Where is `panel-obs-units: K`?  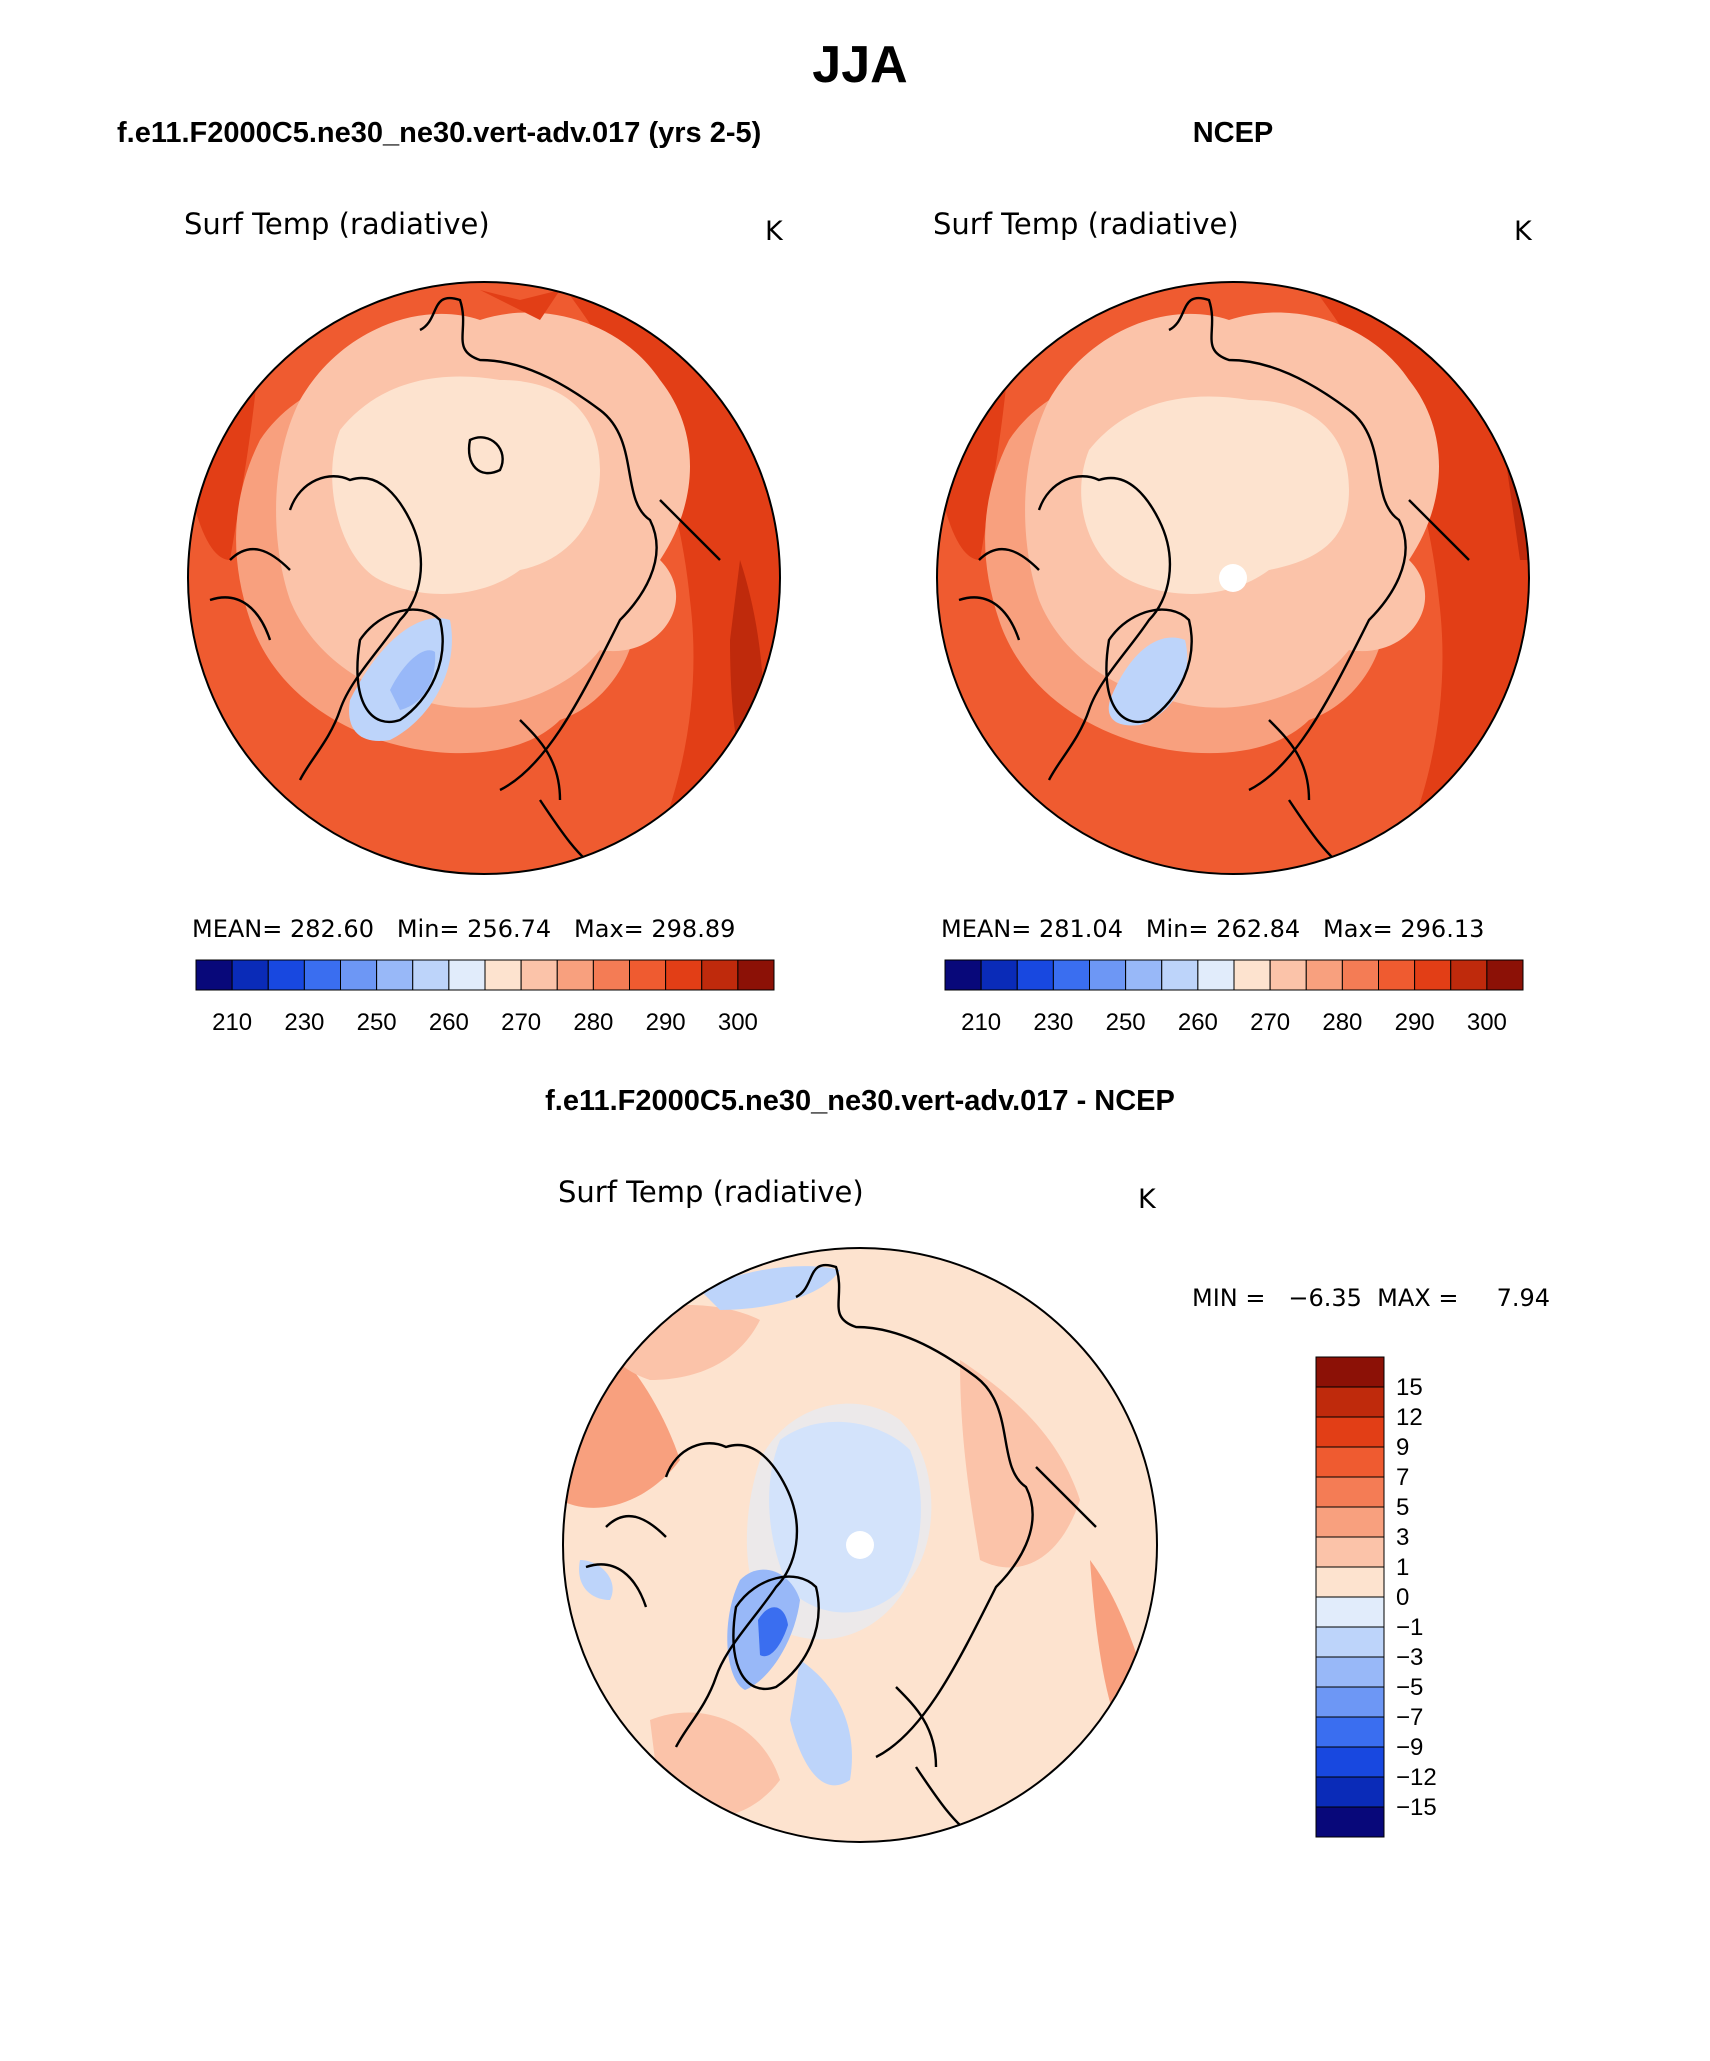
panel-obs-units: K is located at coordinates (1523, 231).